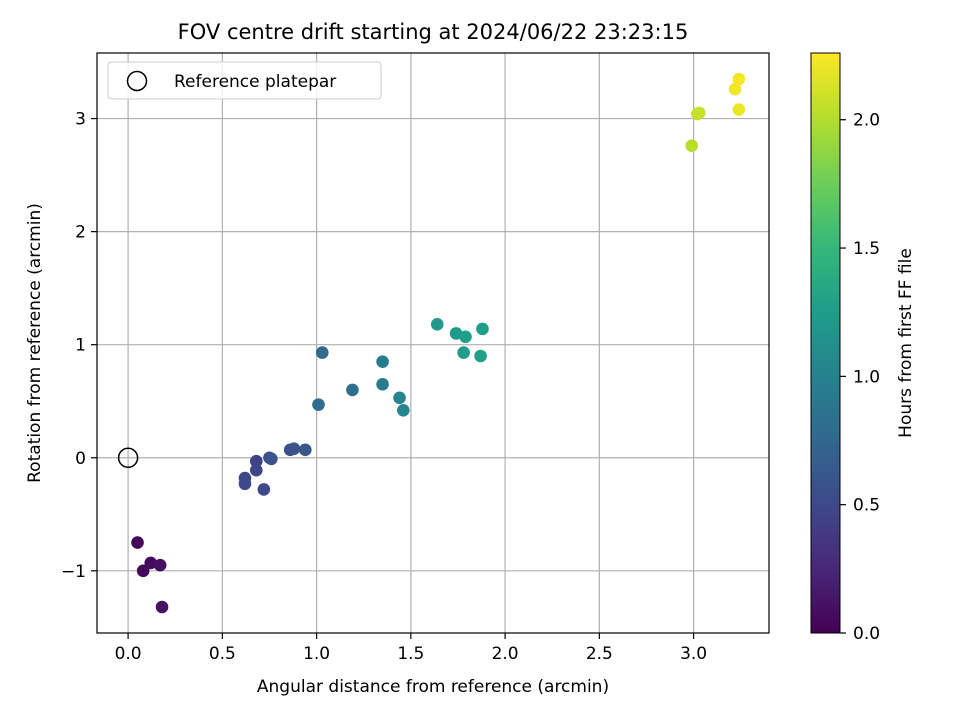 The width and height of the screenshot is (960, 724). What do you see at coordinates (433, 687) in the screenshot?
I see `x-axis-label: Angular distance from reference (arcmin)` at bounding box center [433, 687].